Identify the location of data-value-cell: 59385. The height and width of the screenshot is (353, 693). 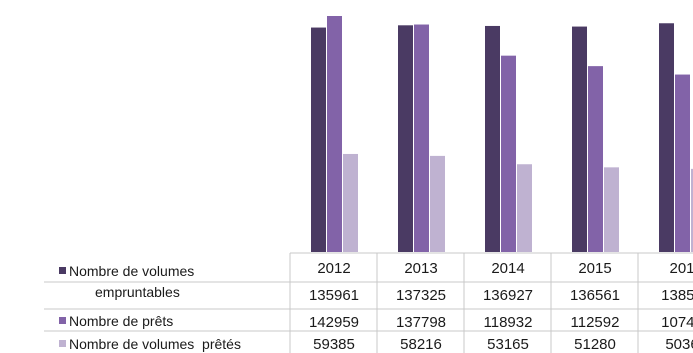
(334, 344).